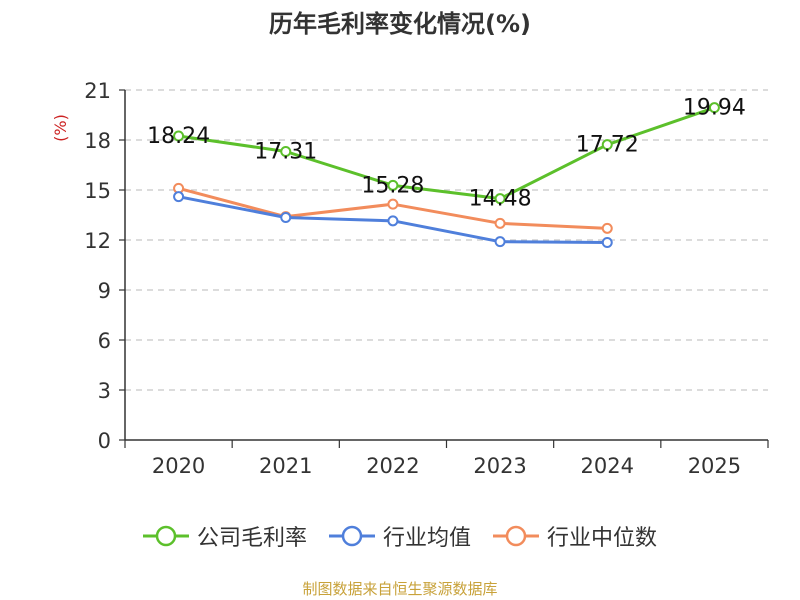  I want to click on legend-item-company: 公司毛利率, so click(224, 536).